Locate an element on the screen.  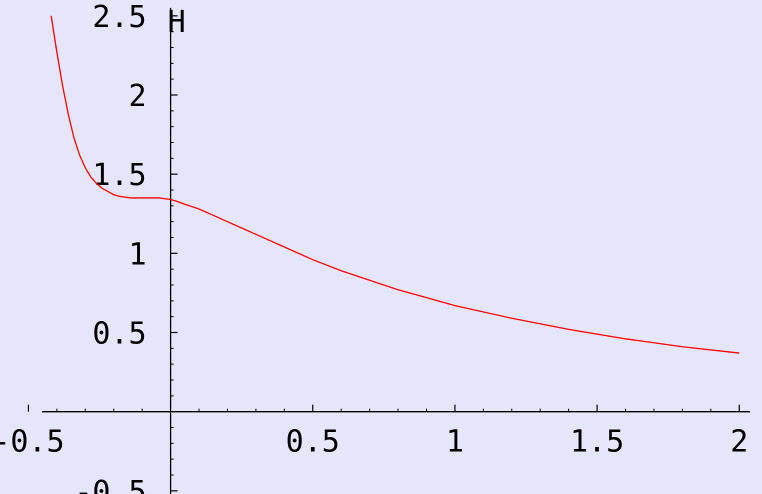
x-tick-label: -0.5 is located at coordinates (32, 442).